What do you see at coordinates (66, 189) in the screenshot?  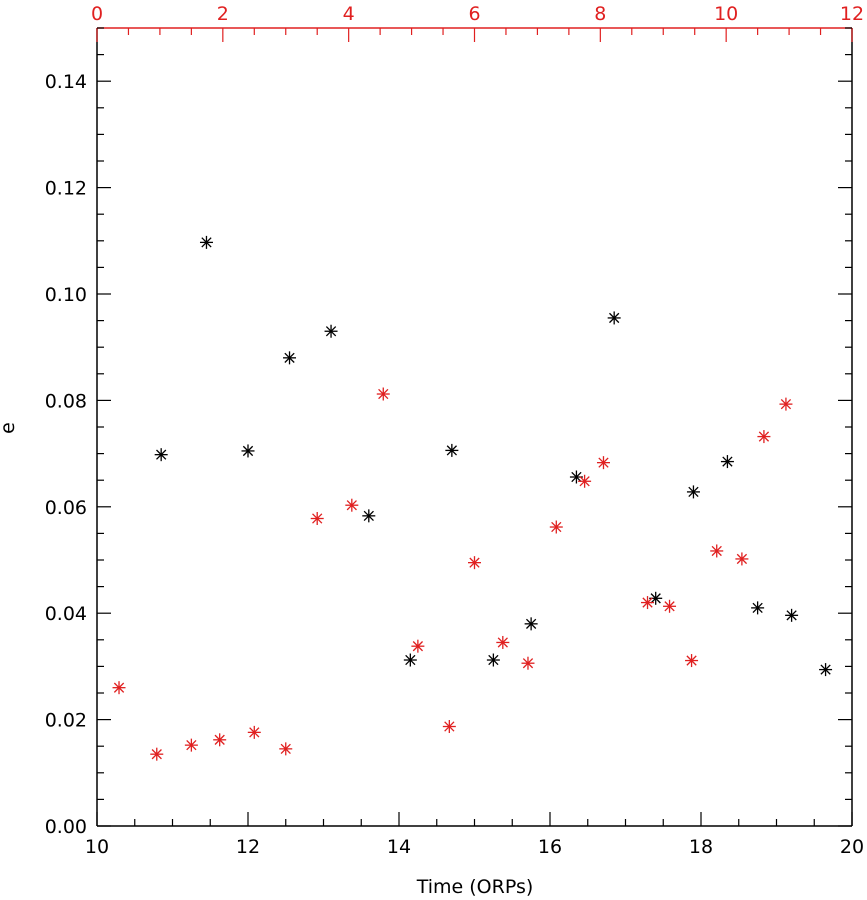 I see `y-tick-label: 0.12` at bounding box center [66, 189].